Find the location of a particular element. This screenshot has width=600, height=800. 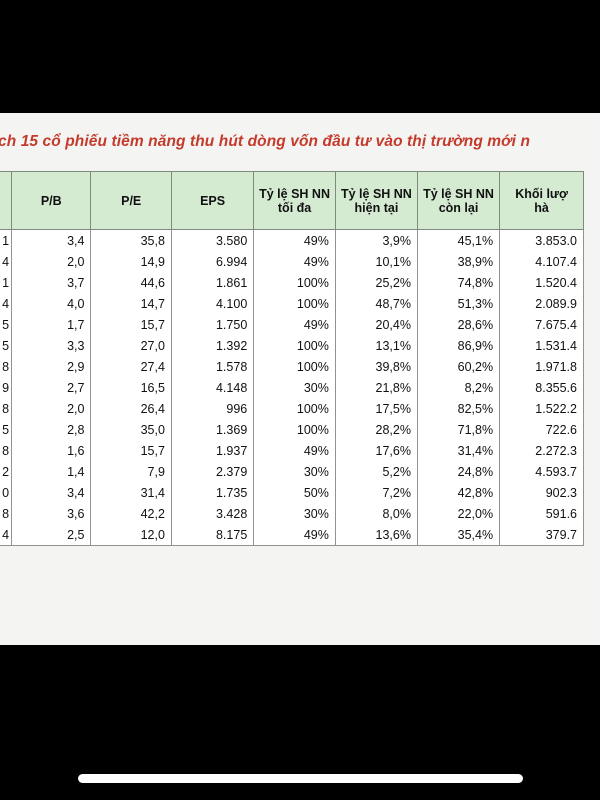

table-cell: 14,7 is located at coordinates (131, 303).